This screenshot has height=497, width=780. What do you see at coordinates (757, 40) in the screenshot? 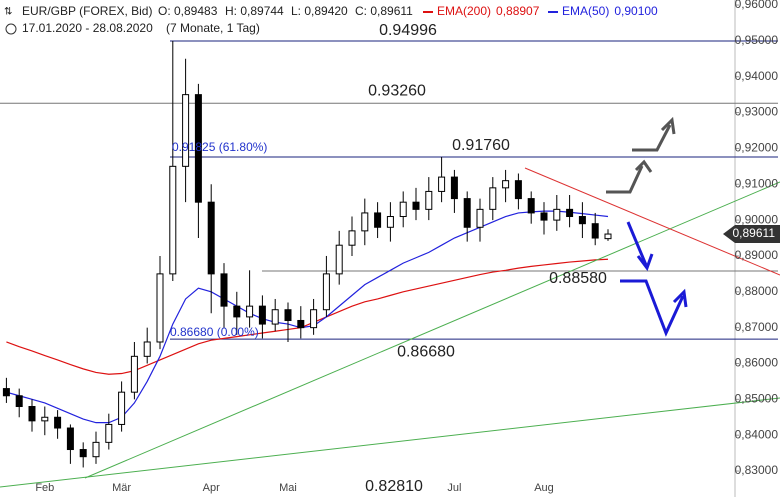
I see `y-tick-label: 0,95000` at bounding box center [757, 40].